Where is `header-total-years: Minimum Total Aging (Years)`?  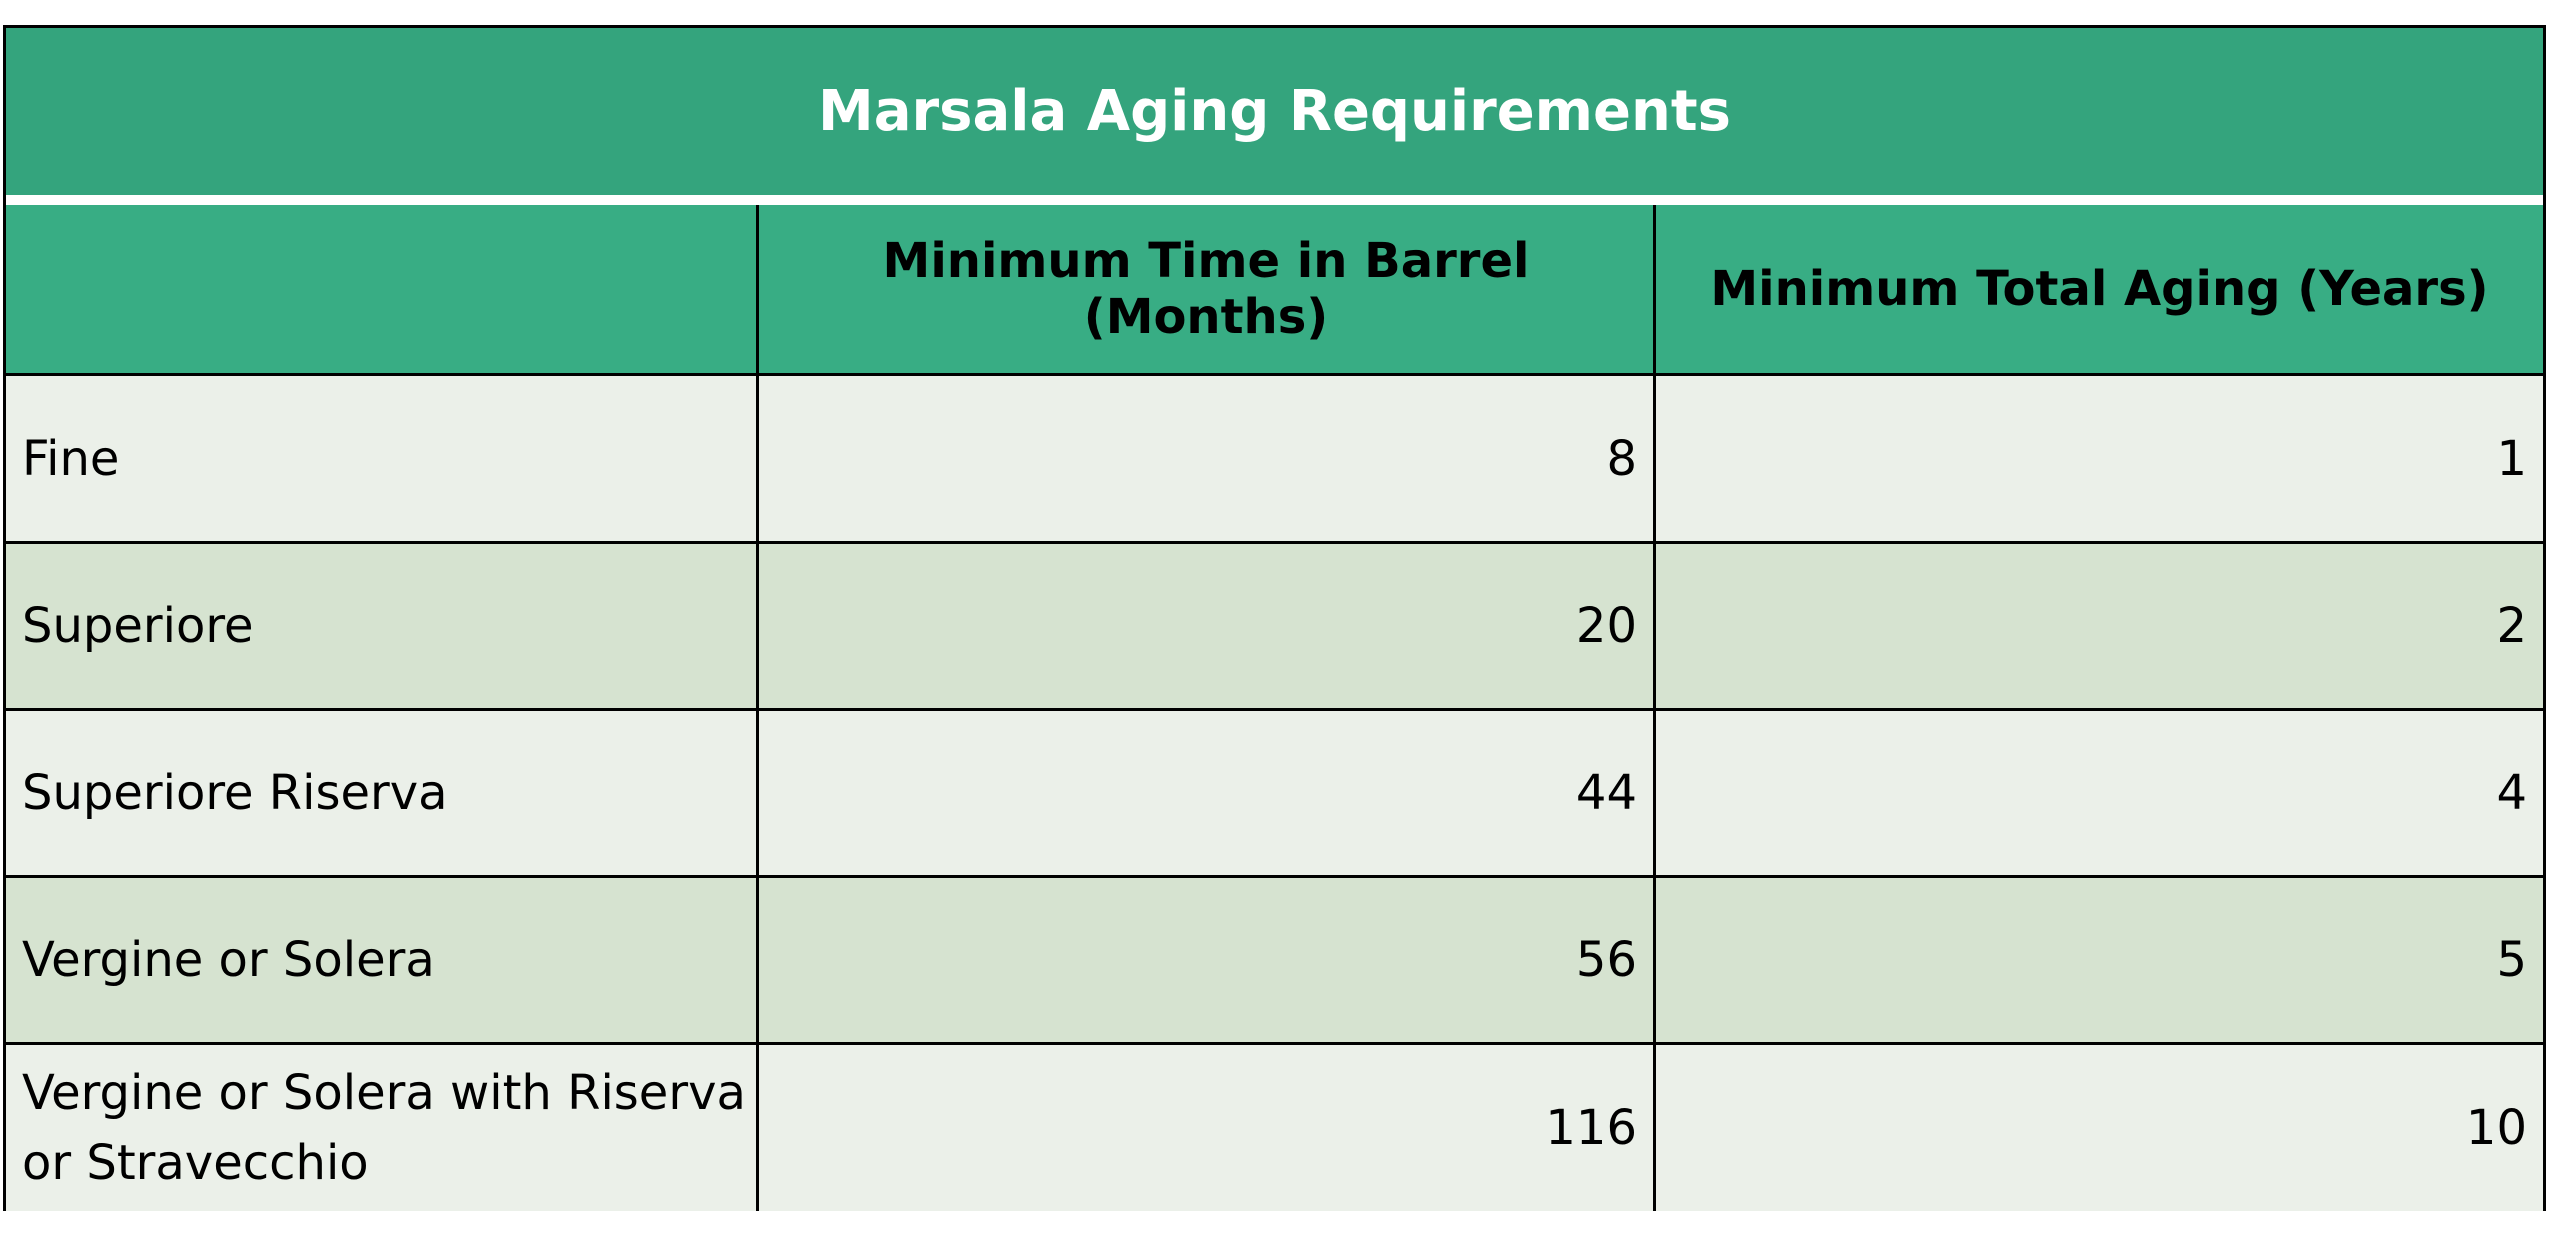
header-total-years: Minimum Total Aging (Years) is located at coordinates (2099, 289).